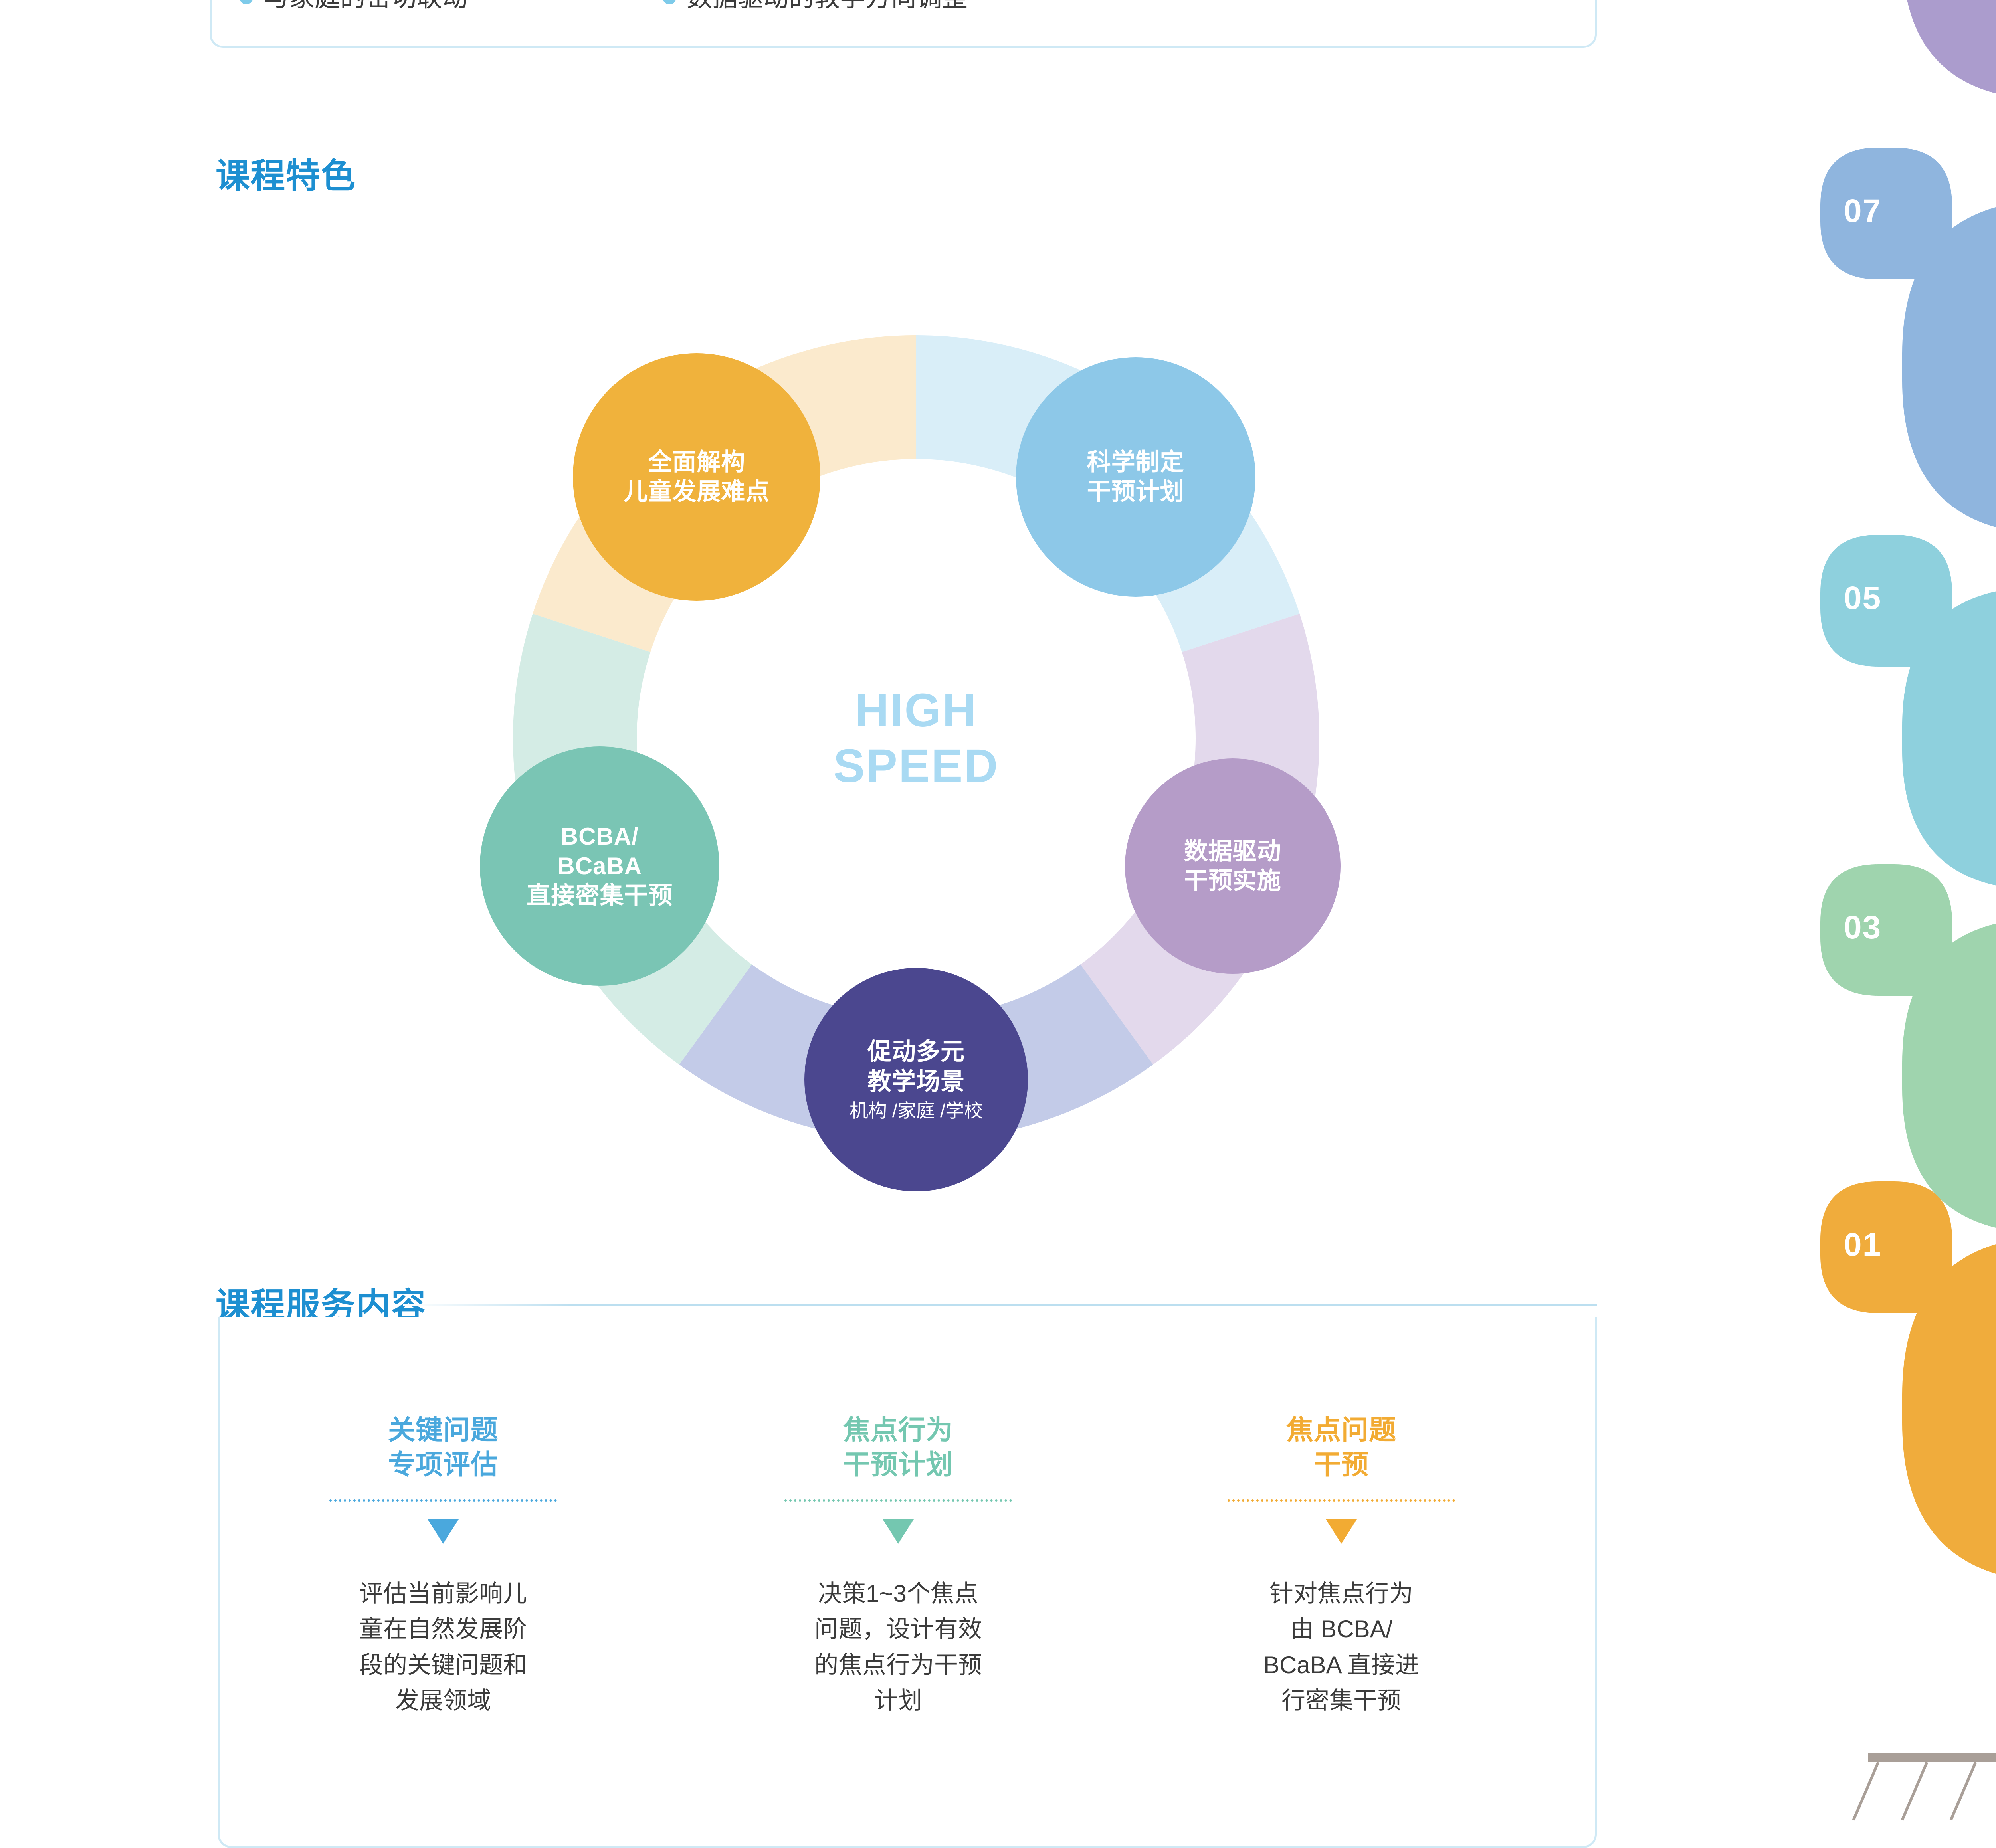 The height and width of the screenshot is (1848, 1996). Describe the element at coordinates (899, 1566) in the screenshot. I see `service-column: 焦点行为 干预计划 决策1~3个焦点 问题，设计有效 的焦点行为干预 计划` at that location.